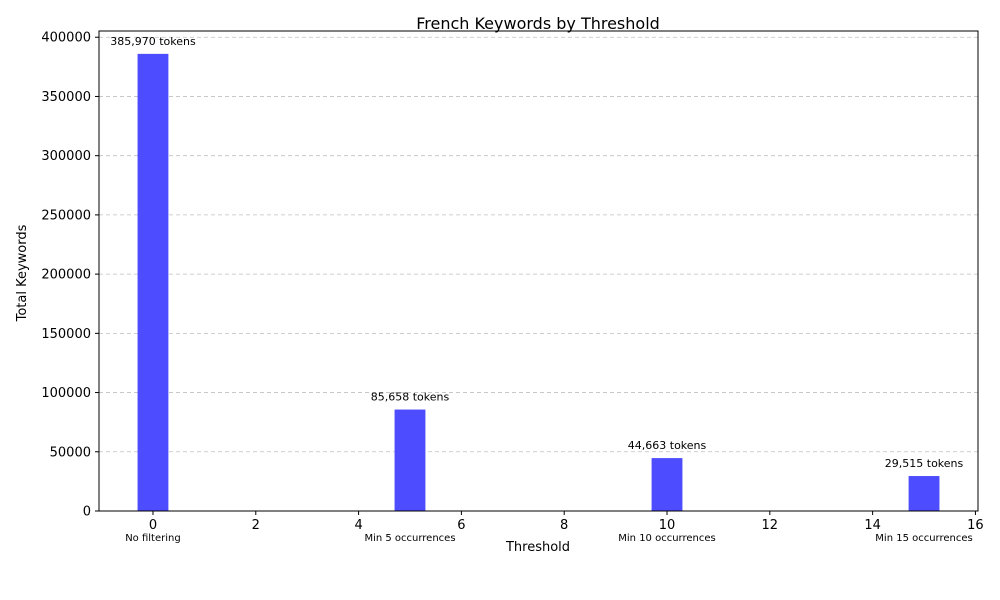 The image size is (1000, 600). Describe the element at coordinates (358, 525) in the screenshot. I see `x-tick-label: 4` at that location.